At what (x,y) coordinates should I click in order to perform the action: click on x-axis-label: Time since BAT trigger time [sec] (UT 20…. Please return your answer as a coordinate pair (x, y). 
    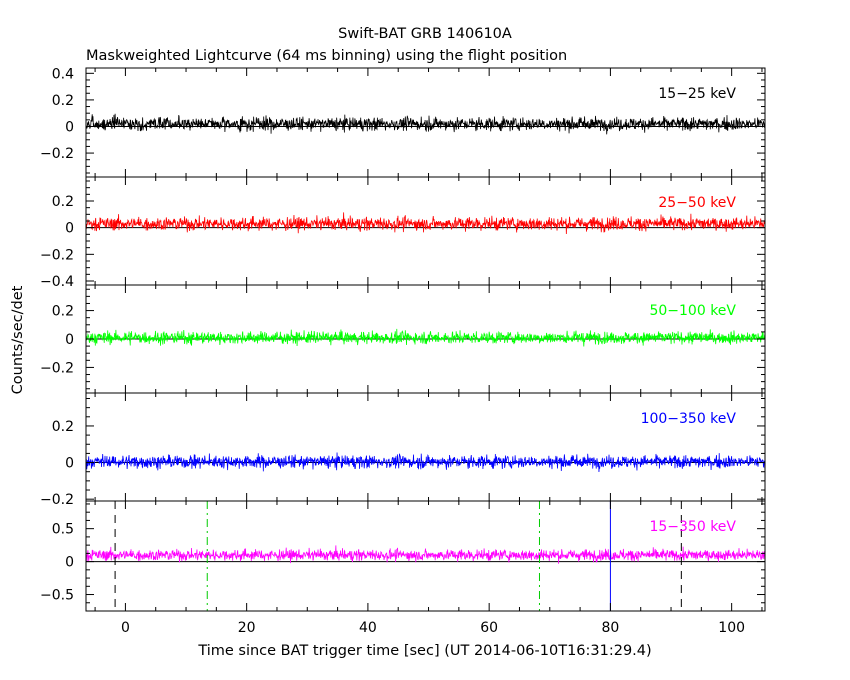
    Looking at the image, I should click on (424, 651).